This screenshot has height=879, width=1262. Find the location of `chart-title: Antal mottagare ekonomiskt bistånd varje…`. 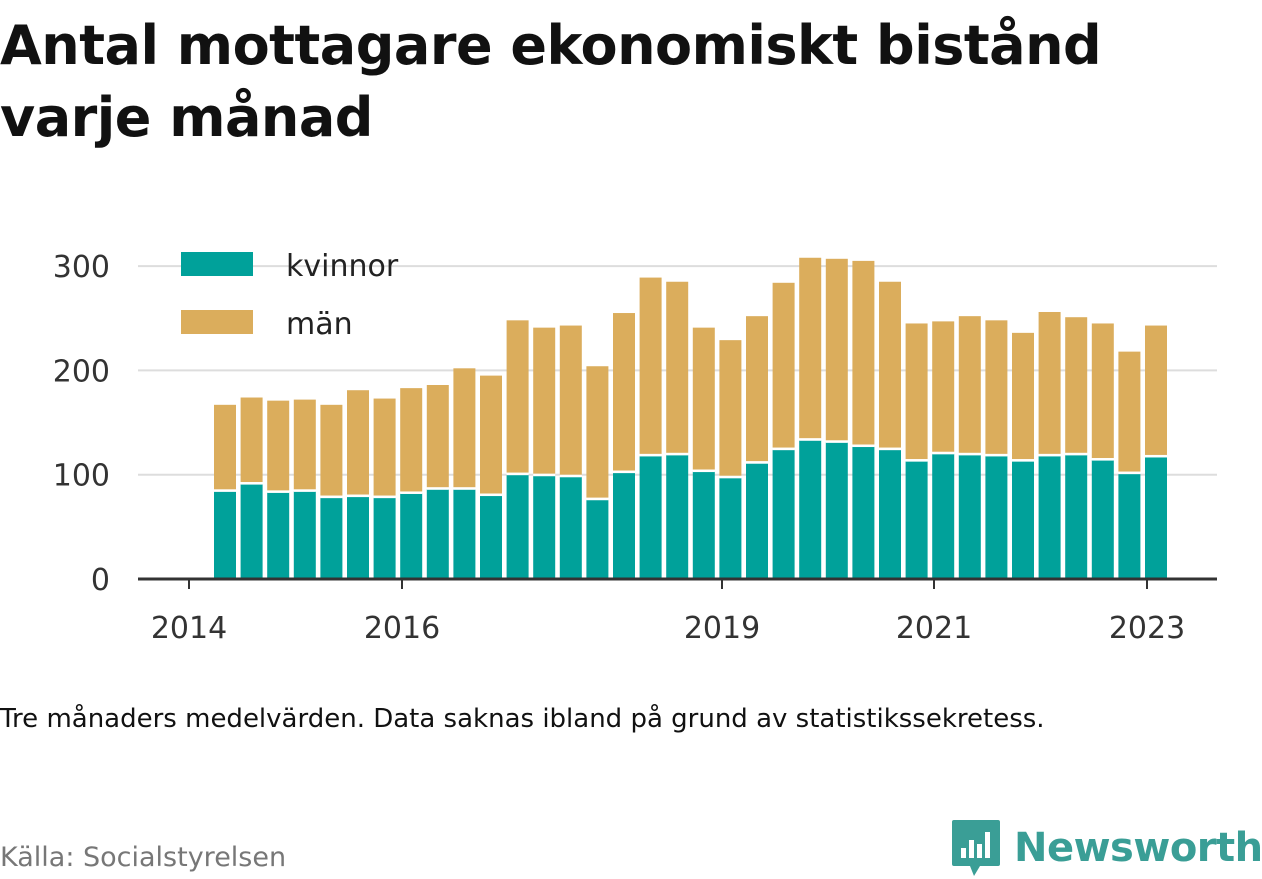

chart-title: Antal mottagare ekonomiskt bistånd varje… is located at coordinates (551, 81).